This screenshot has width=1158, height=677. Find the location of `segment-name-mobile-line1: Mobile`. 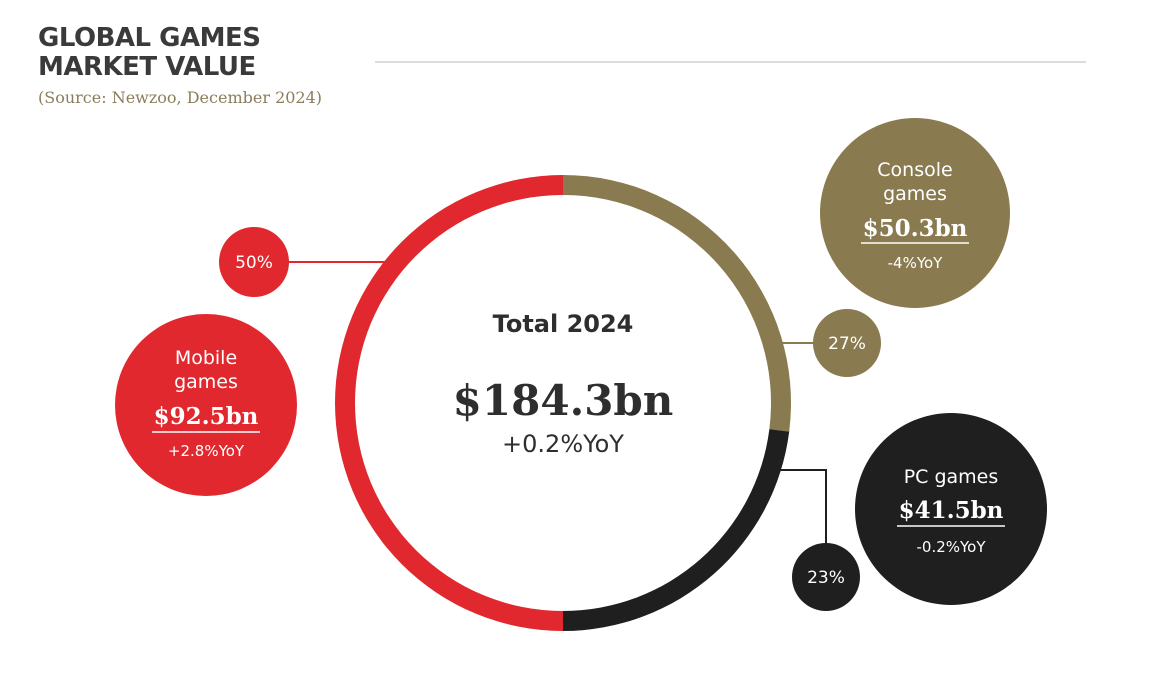

segment-name-mobile-line1: Mobile is located at coordinates (206, 358).